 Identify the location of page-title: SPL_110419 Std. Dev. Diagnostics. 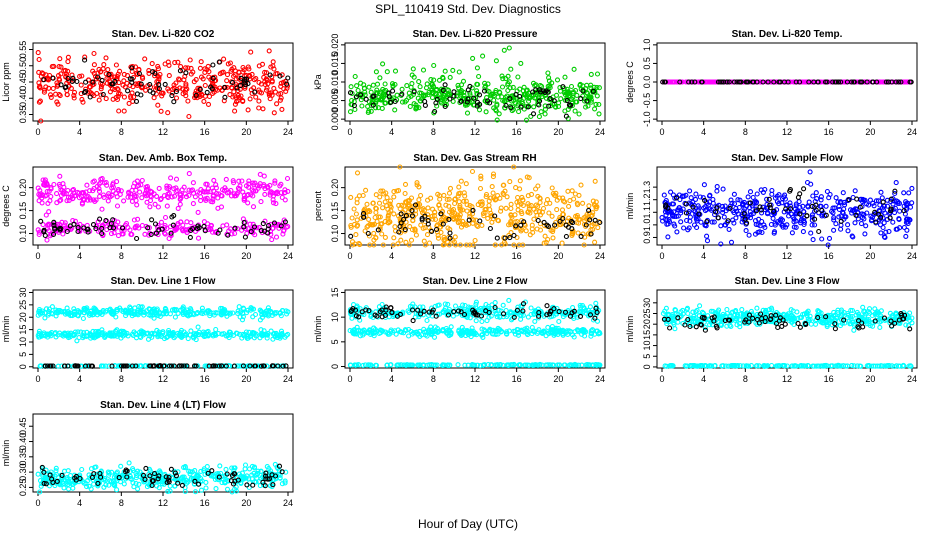
(468, 9).